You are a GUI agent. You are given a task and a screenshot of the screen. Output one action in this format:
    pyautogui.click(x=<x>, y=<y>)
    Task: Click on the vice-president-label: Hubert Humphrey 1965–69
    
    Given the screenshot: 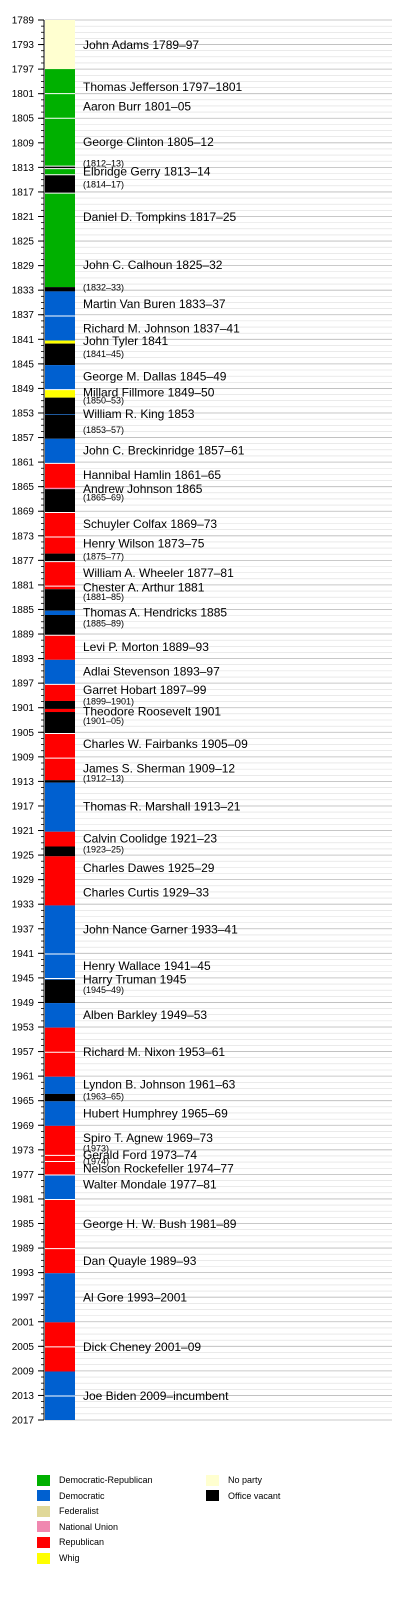 What is the action you would take?
    pyautogui.click(x=155, y=1113)
    